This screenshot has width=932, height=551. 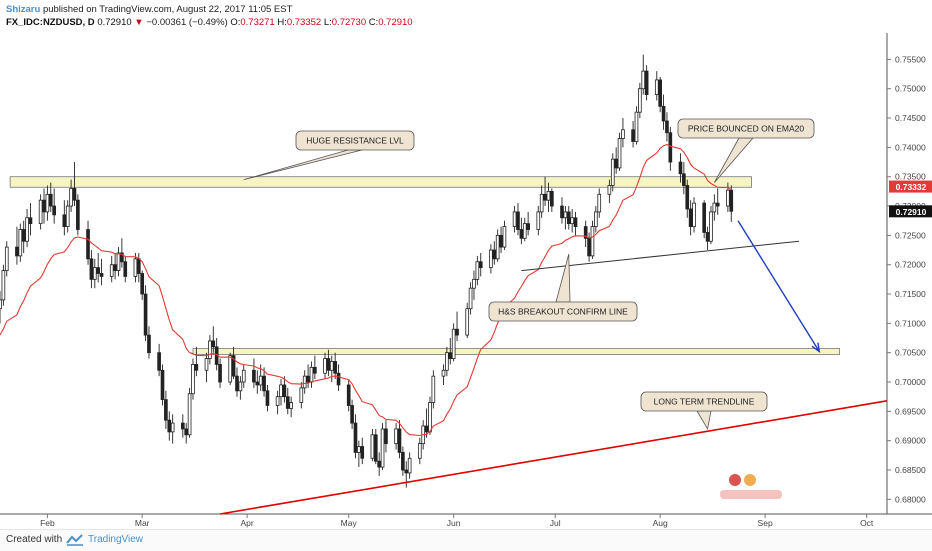 I want to click on tradingview-brand-link: TradingView, so click(x=116, y=539).